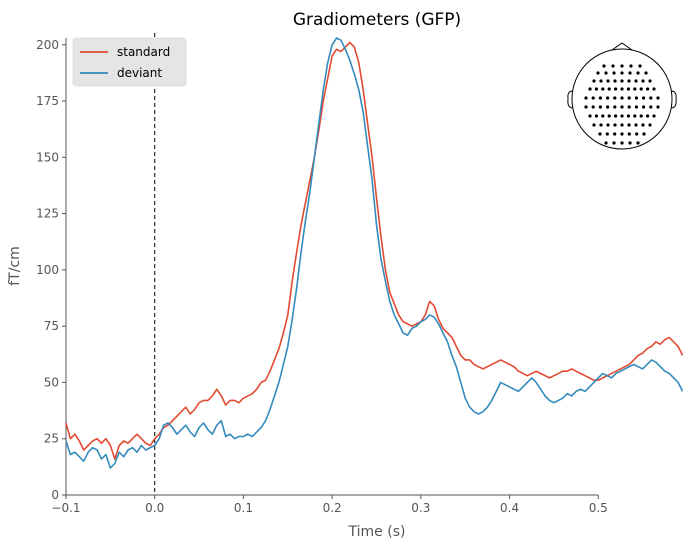  Describe the element at coordinates (51, 326) in the screenshot. I see `y-tick-label: 75` at that location.